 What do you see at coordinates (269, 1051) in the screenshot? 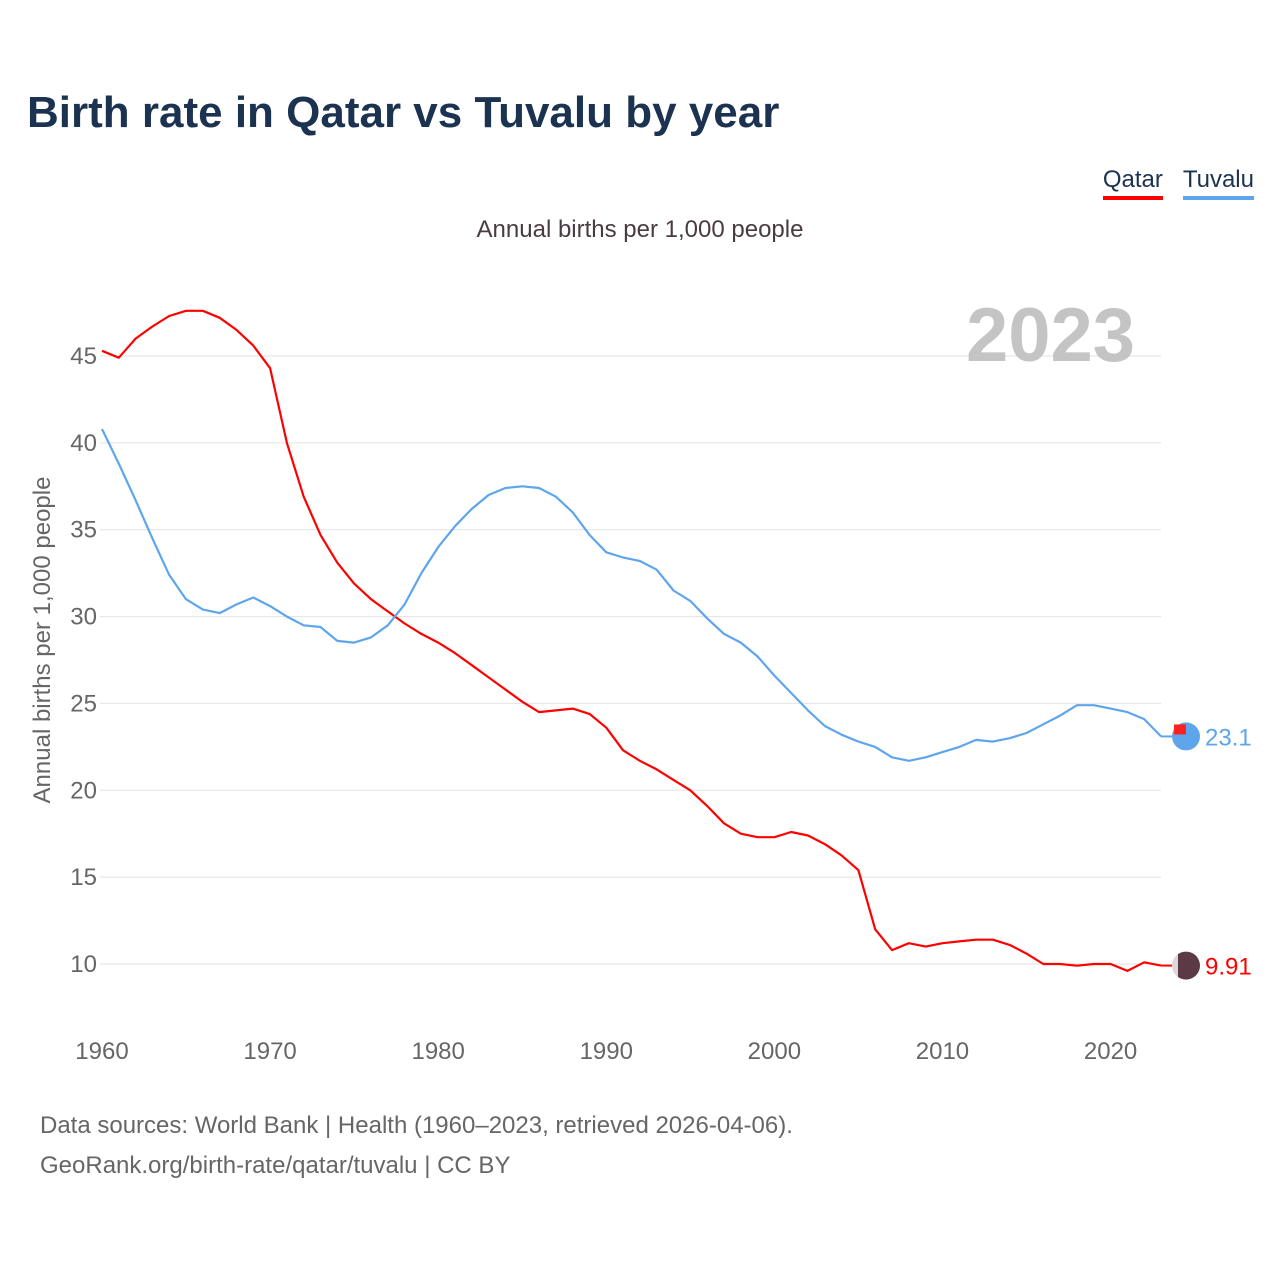
I see `x-tick-label: 1970` at bounding box center [269, 1051].